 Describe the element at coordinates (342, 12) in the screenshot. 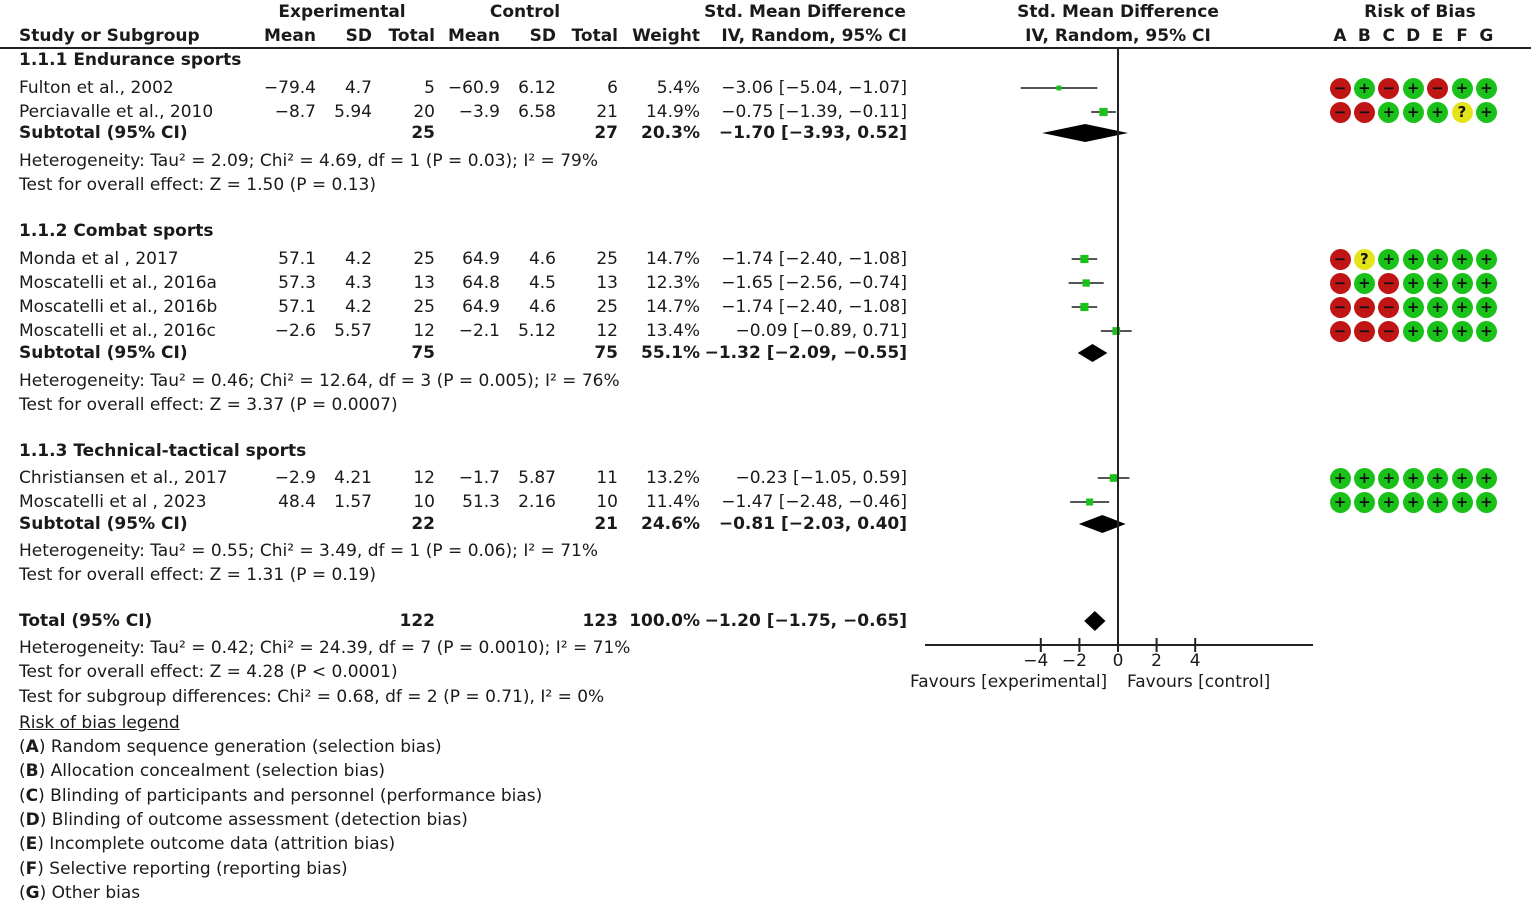

I see `header-experimental: Experimental` at that location.